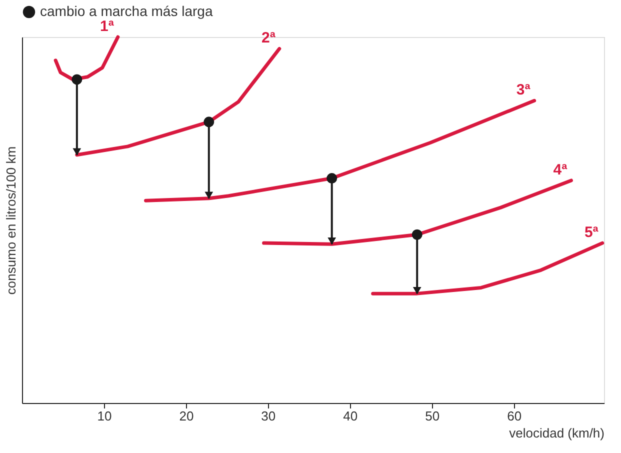  What do you see at coordinates (514, 416) in the screenshot?
I see `x-tick-label: 60` at bounding box center [514, 416].